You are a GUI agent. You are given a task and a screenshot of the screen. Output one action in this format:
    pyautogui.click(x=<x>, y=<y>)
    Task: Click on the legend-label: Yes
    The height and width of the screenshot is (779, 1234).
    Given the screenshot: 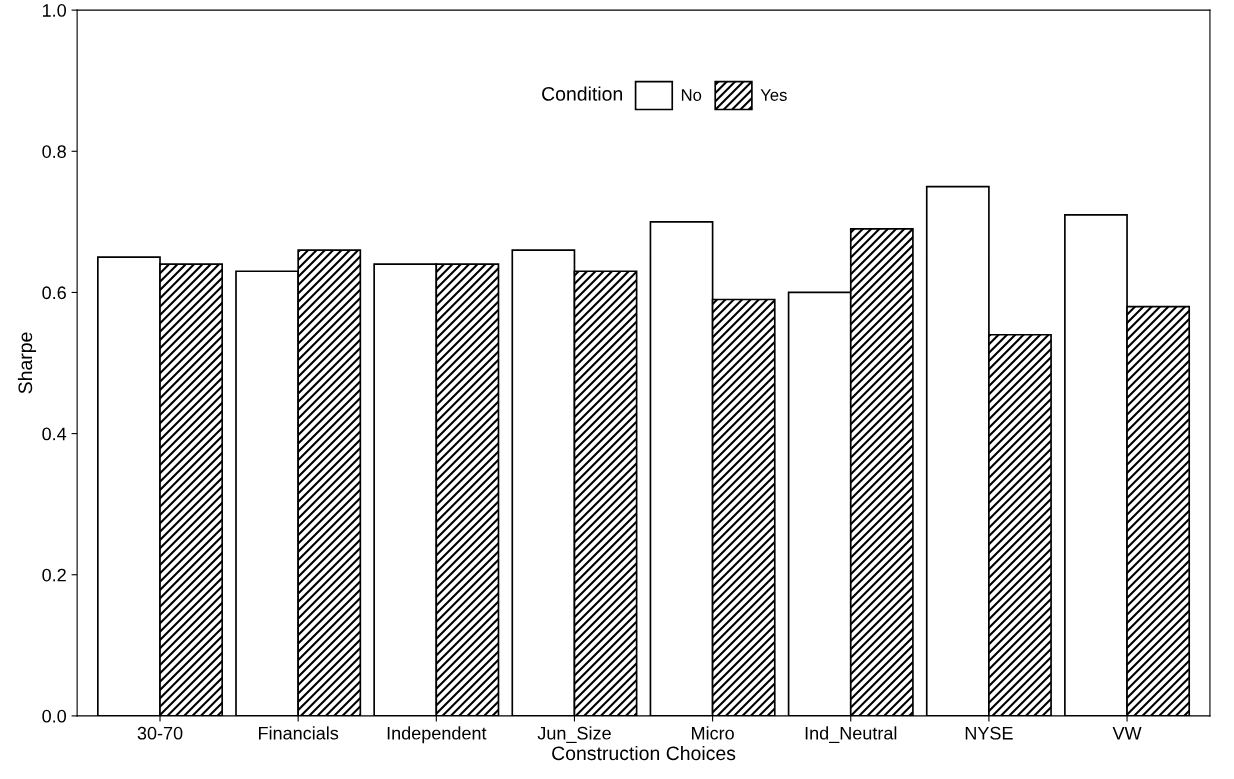 What is the action you would take?
    pyautogui.click(x=773, y=95)
    